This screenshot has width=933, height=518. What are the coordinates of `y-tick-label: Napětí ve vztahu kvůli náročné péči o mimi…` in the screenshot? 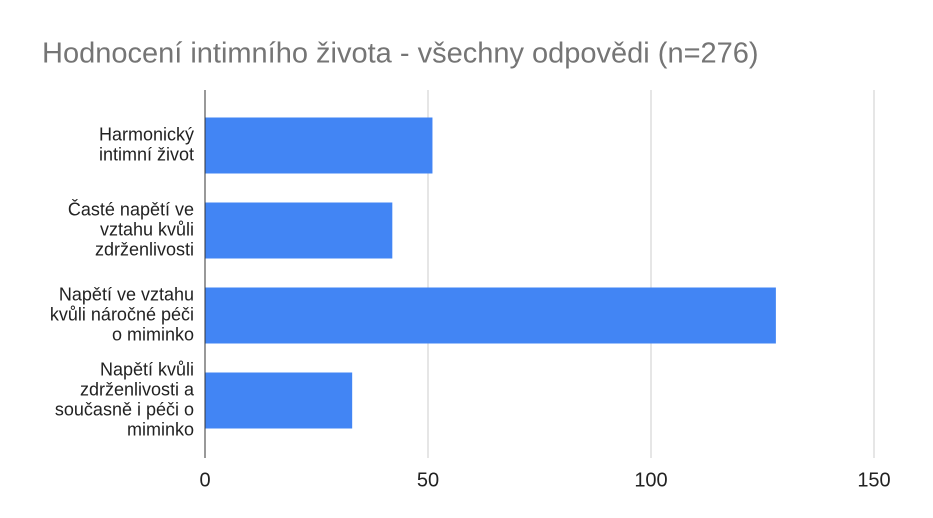 It's located at (122, 314).